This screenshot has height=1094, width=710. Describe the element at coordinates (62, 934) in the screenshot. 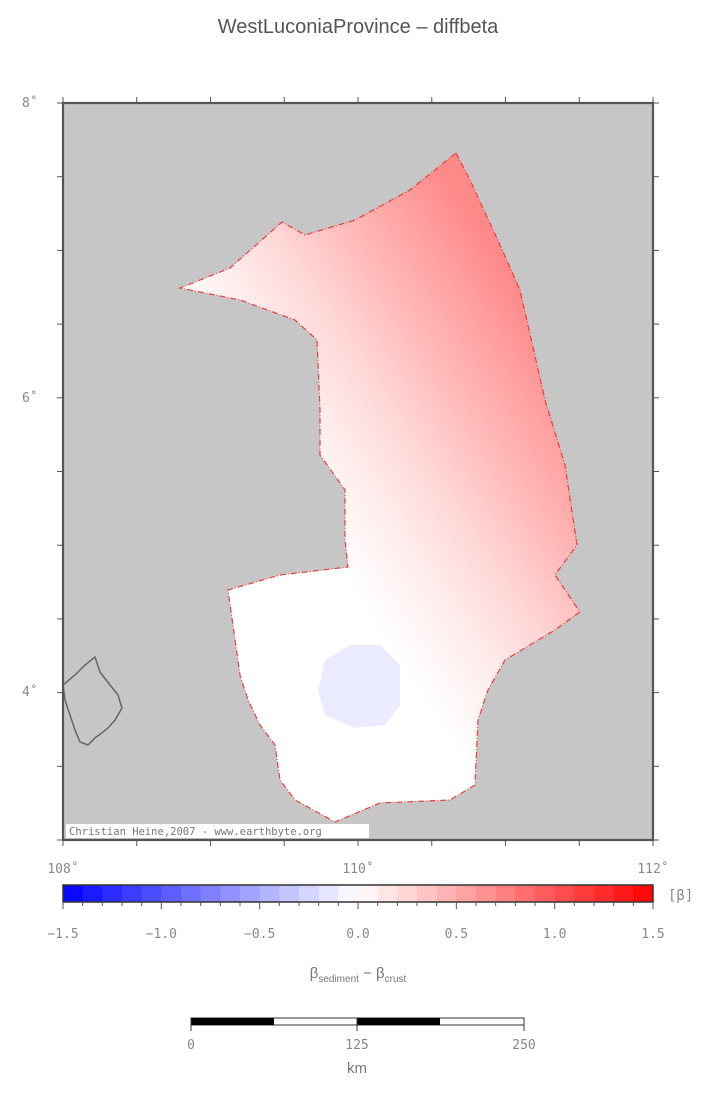

I see `colorbar-tick-label: −1.5` at that location.